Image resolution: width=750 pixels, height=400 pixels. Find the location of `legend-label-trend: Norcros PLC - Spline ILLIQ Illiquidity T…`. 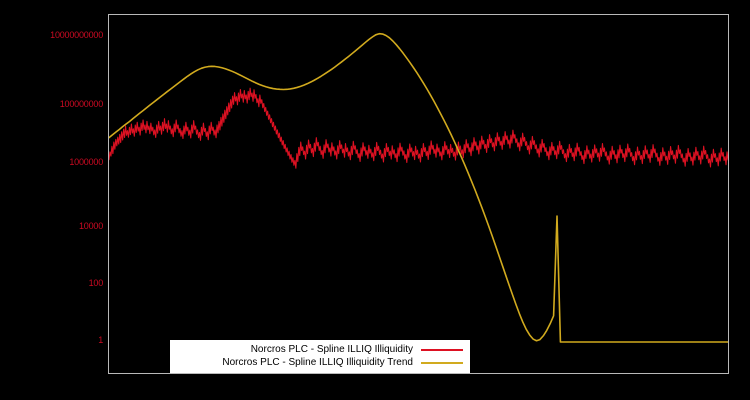

legend-label-trend: Norcros PLC - Spline ILLIQ Illiquidity T… is located at coordinates (317, 362).